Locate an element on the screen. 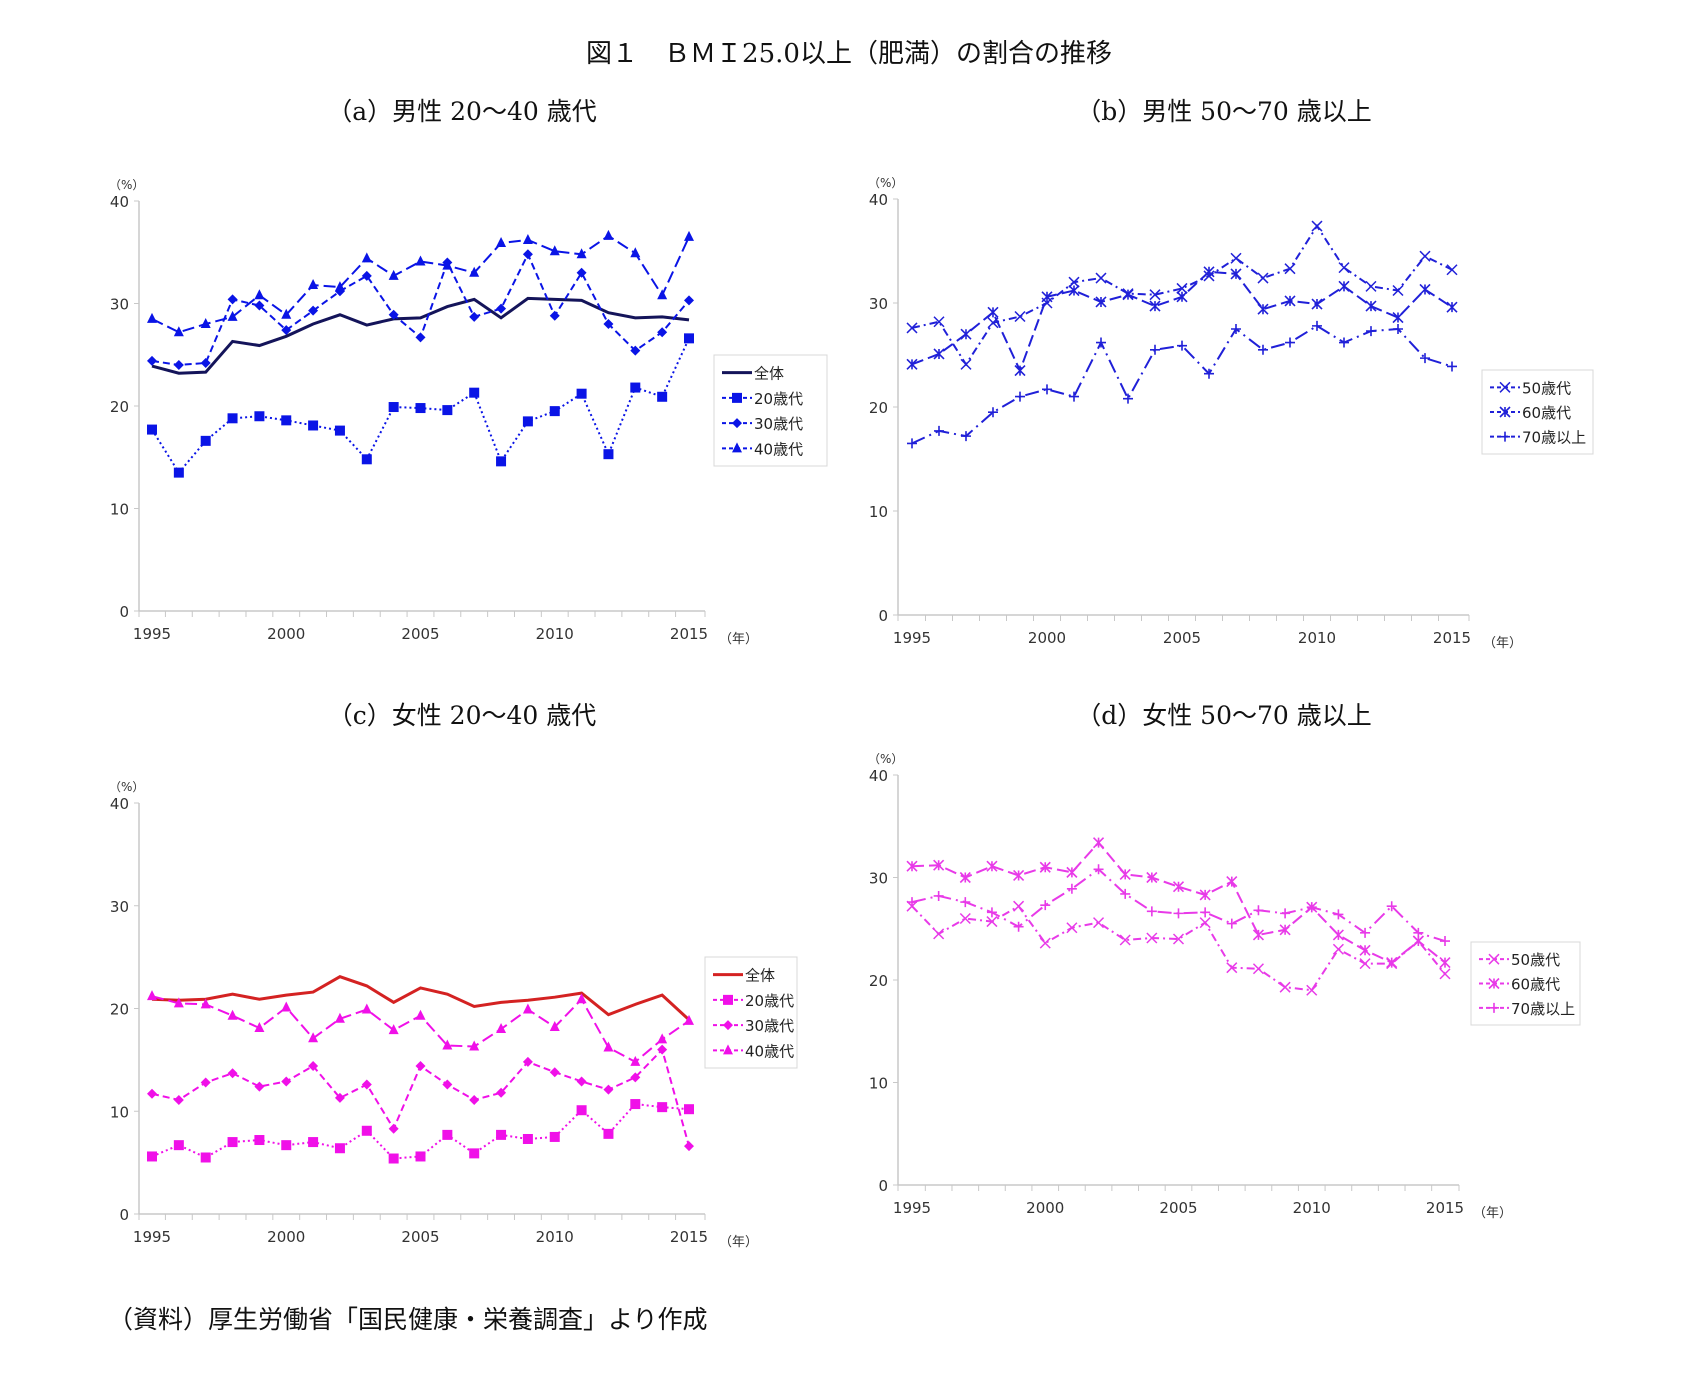  y-tick-label: 20 is located at coordinates (119, 407).